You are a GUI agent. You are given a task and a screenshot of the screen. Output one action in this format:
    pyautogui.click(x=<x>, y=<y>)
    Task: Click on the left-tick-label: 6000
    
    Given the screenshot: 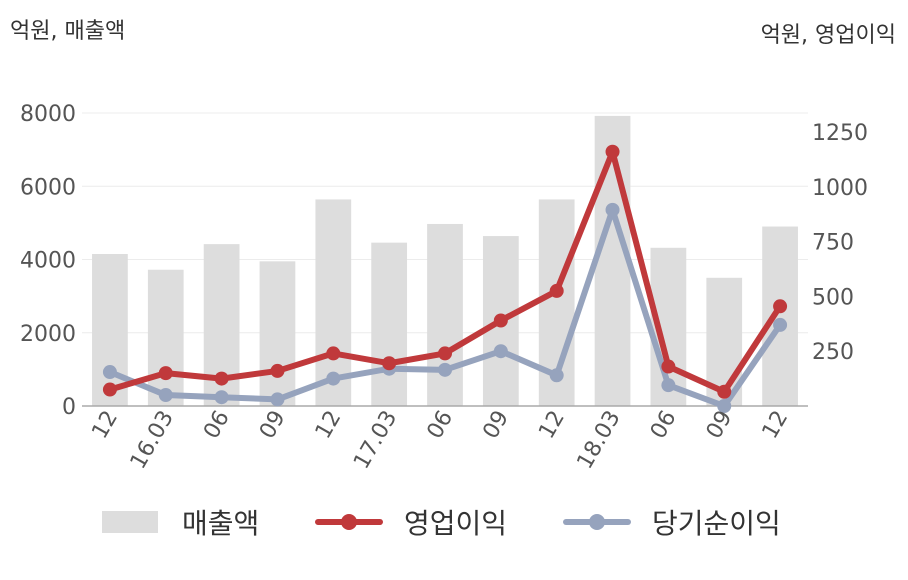 What is the action you would take?
    pyautogui.click(x=48, y=187)
    